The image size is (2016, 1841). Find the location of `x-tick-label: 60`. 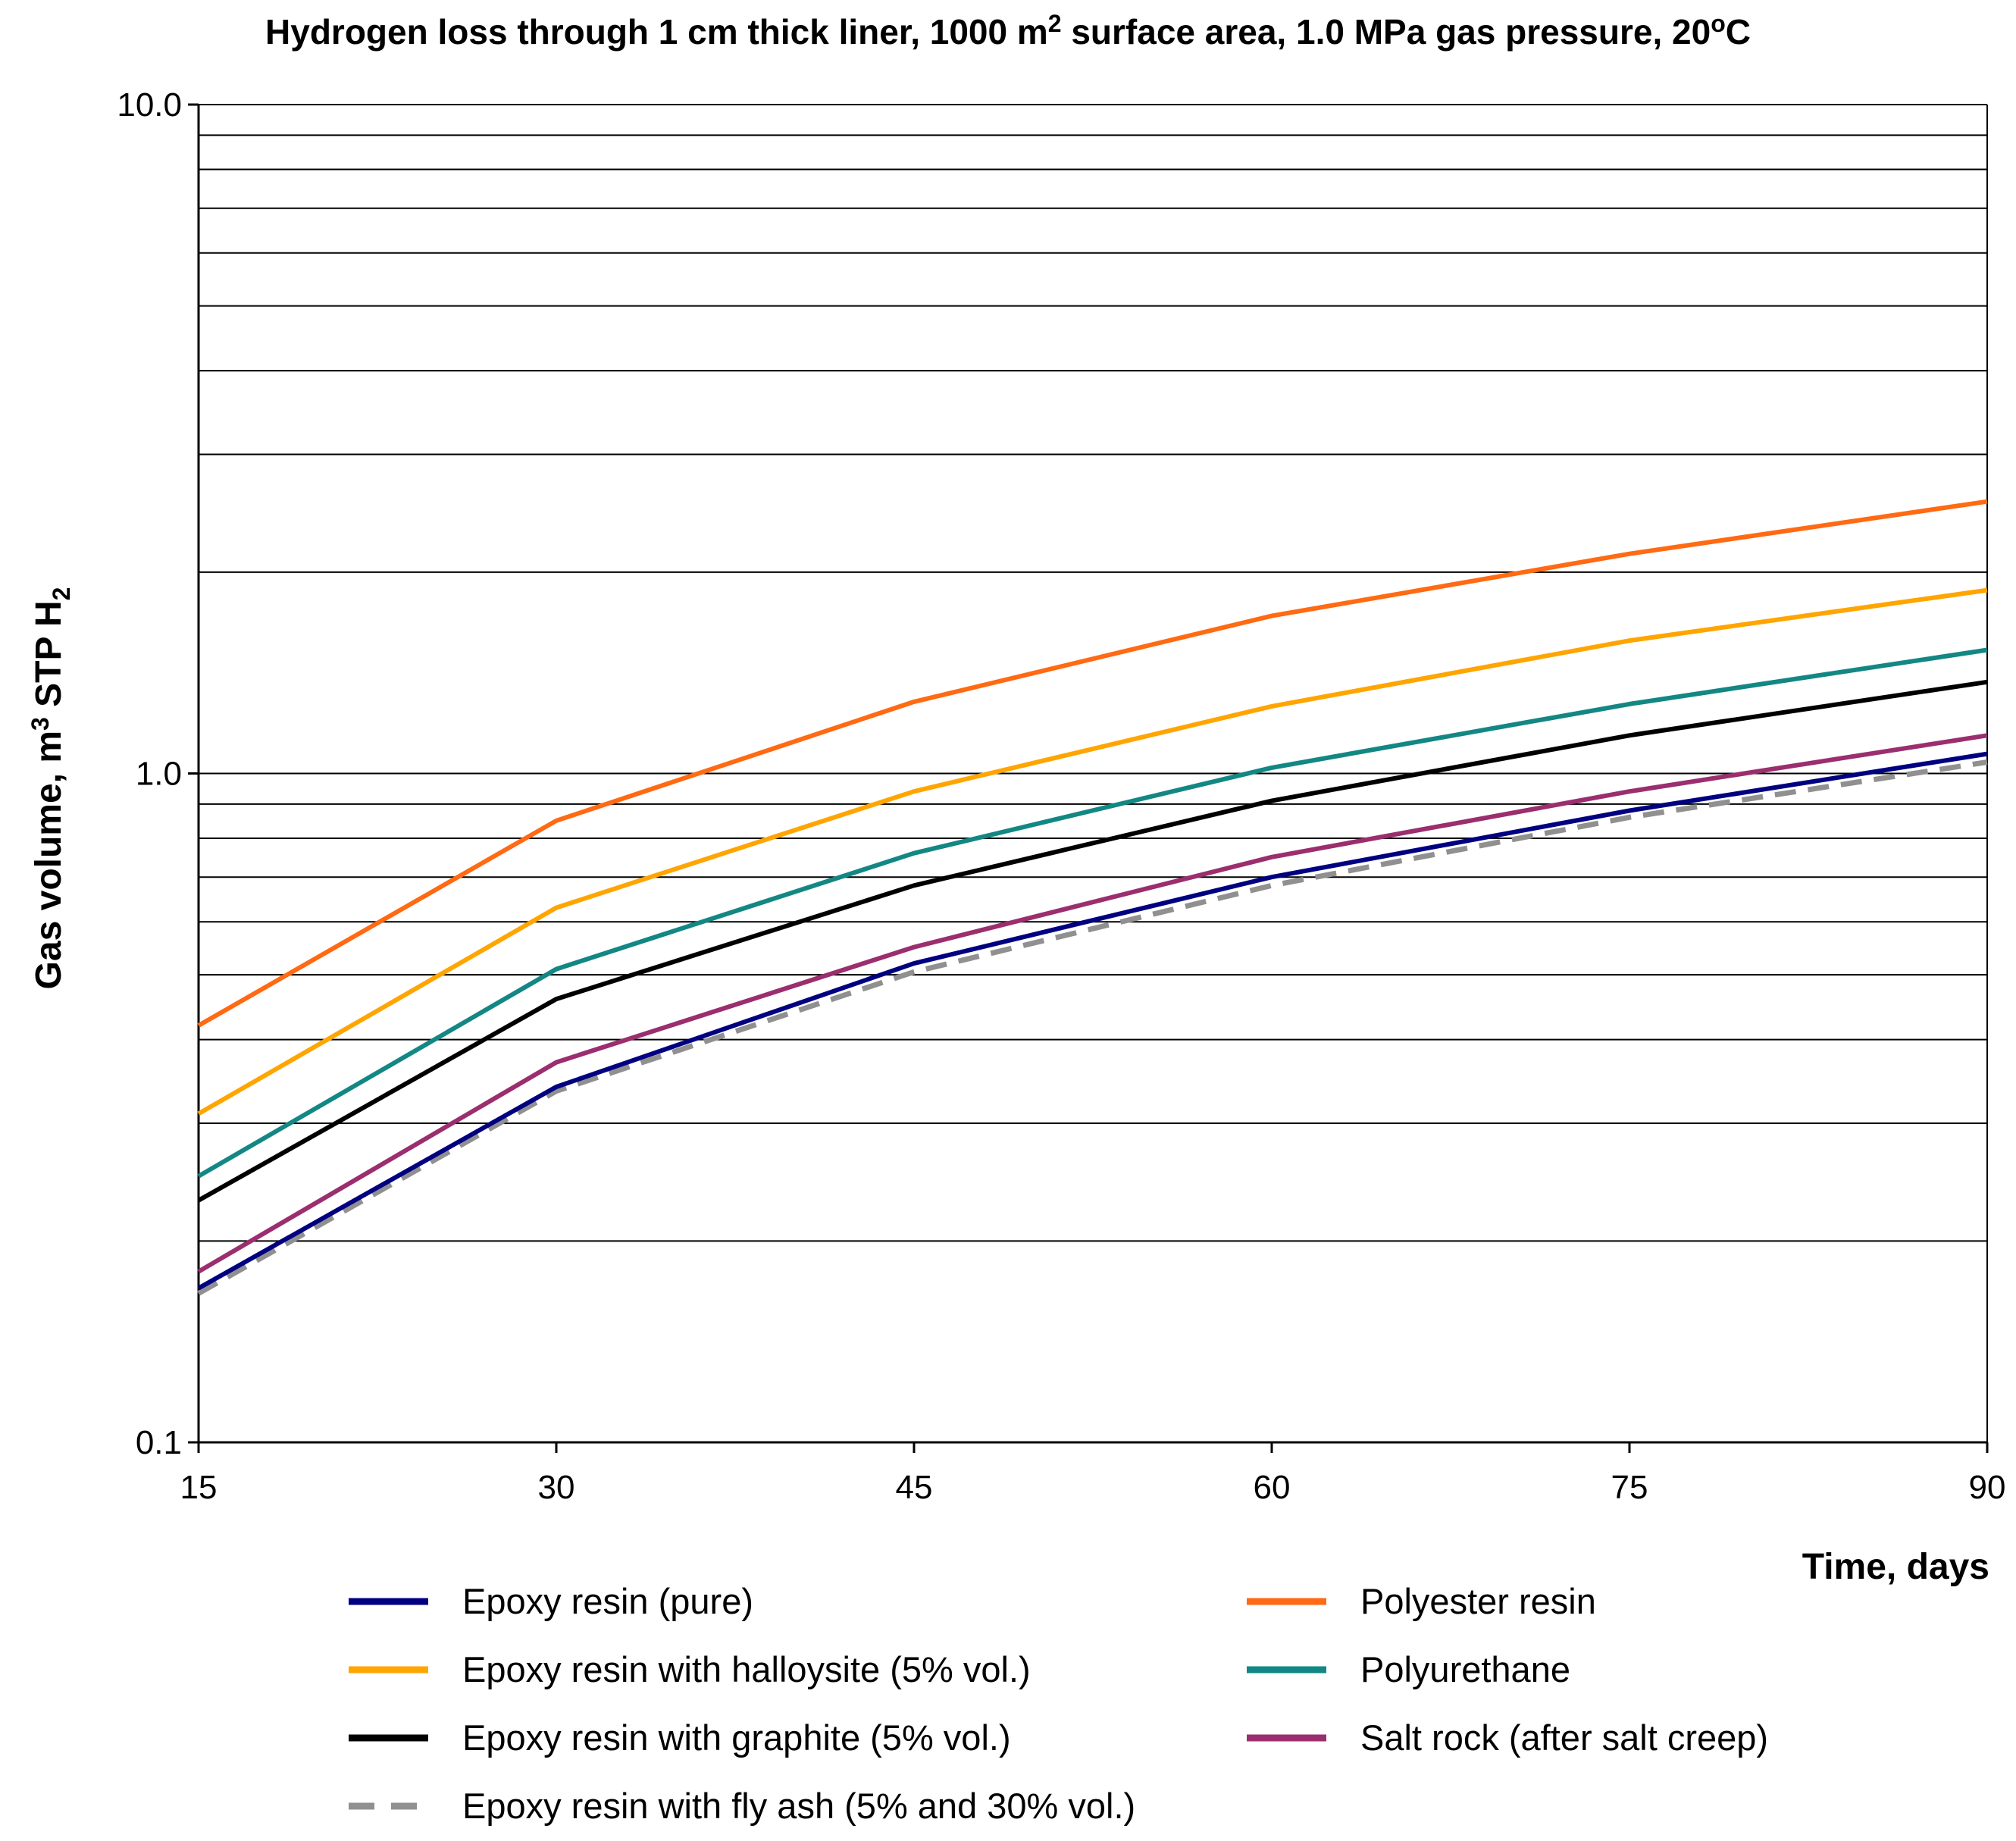

x-tick-label: 60 is located at coordinates (1272, 1487).